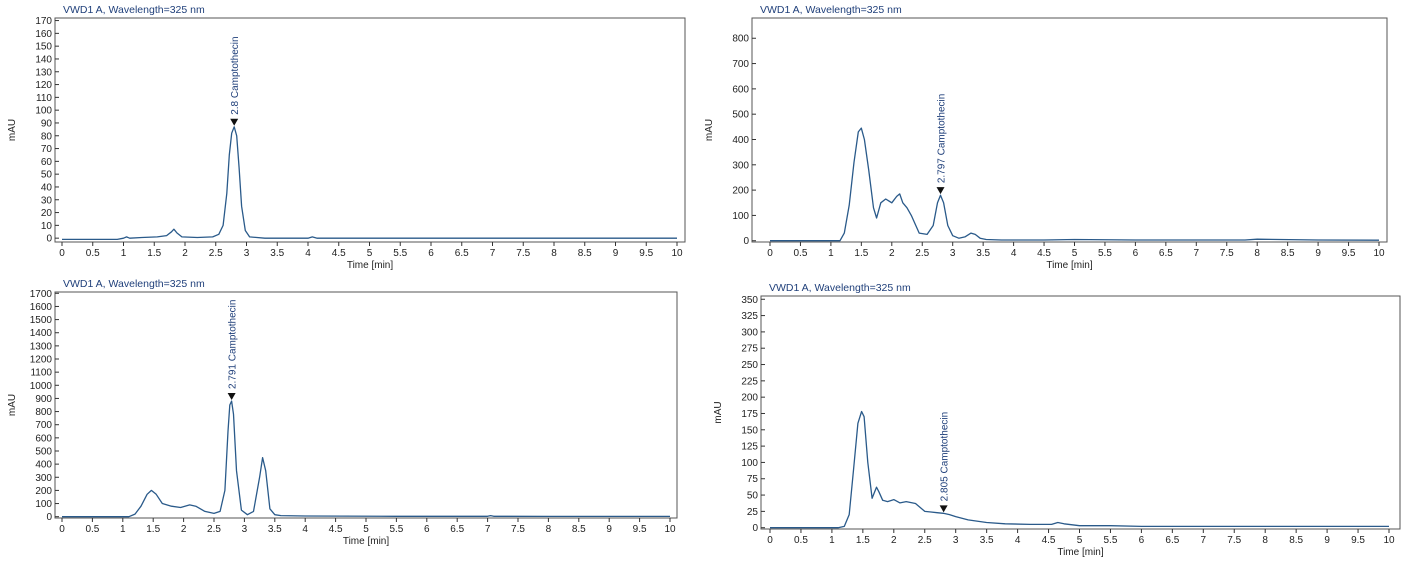  What do you see at coordinates (41, 320) in the screenshot?
I see `y-tick-label: 1500` at bounding box center [41, 320].